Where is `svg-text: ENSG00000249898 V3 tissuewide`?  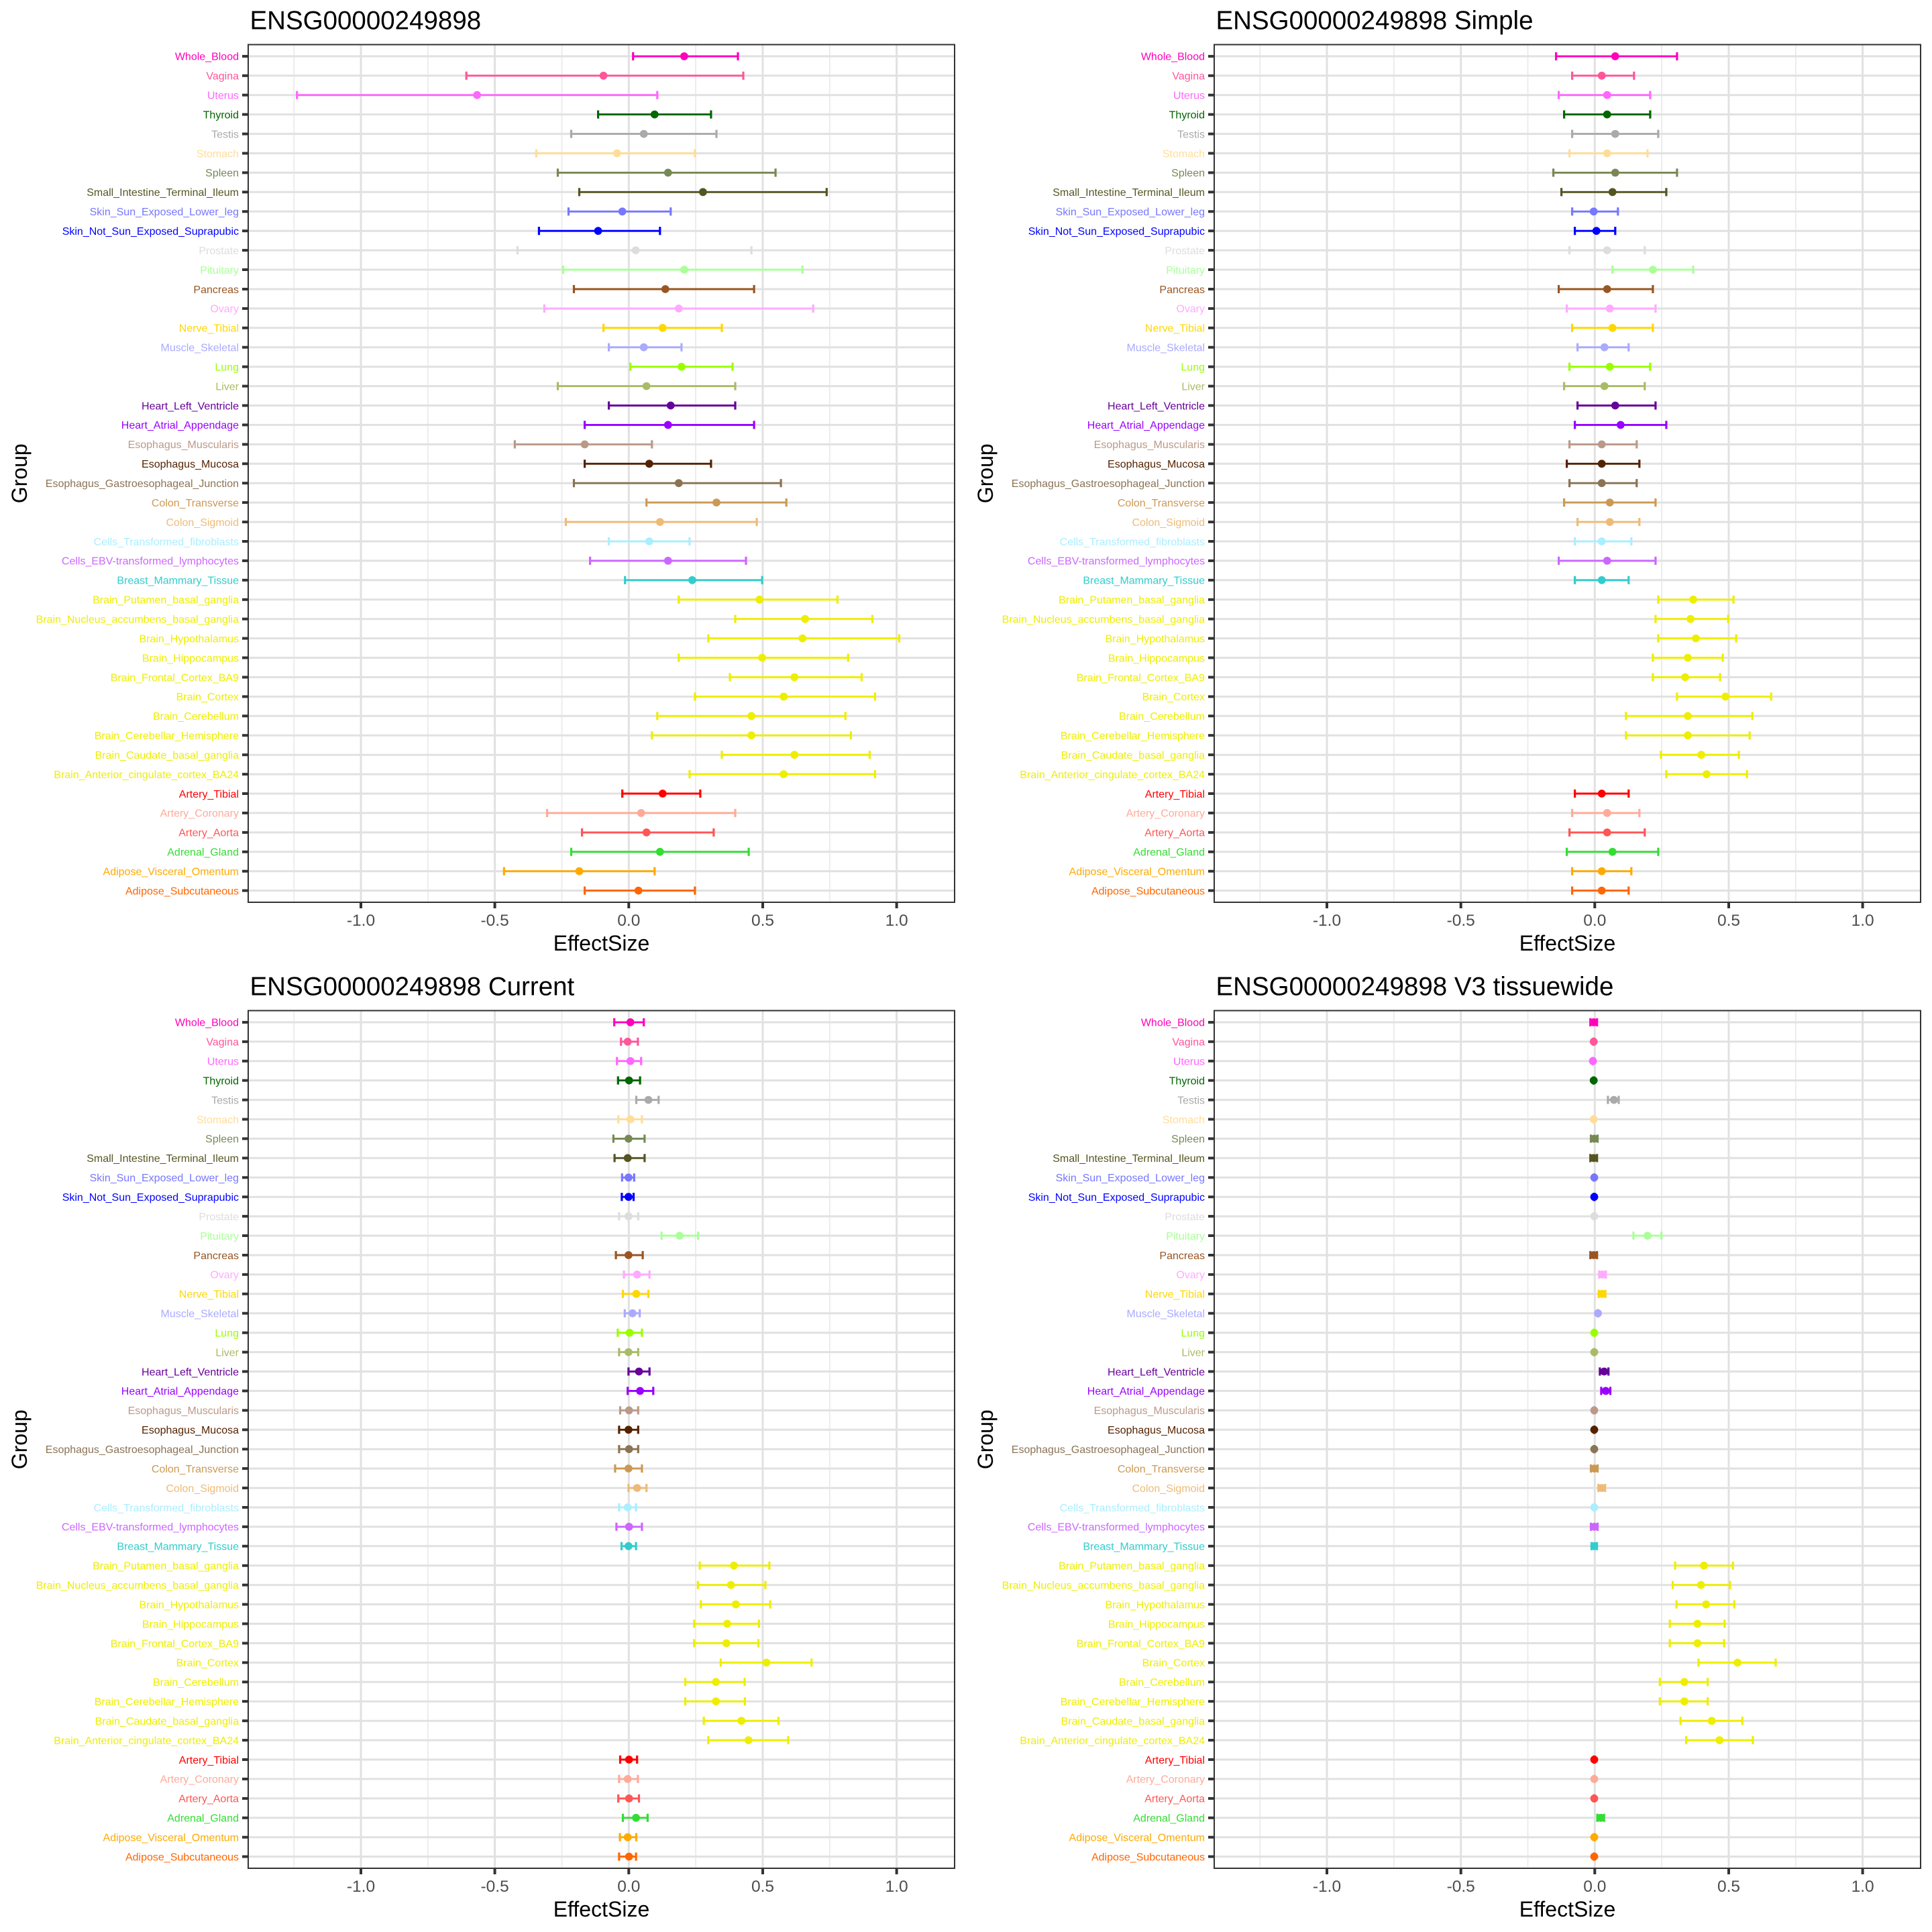 svg-text: ENSG00000249898 V3 tissuewide is located at coordinates (1415, 986).